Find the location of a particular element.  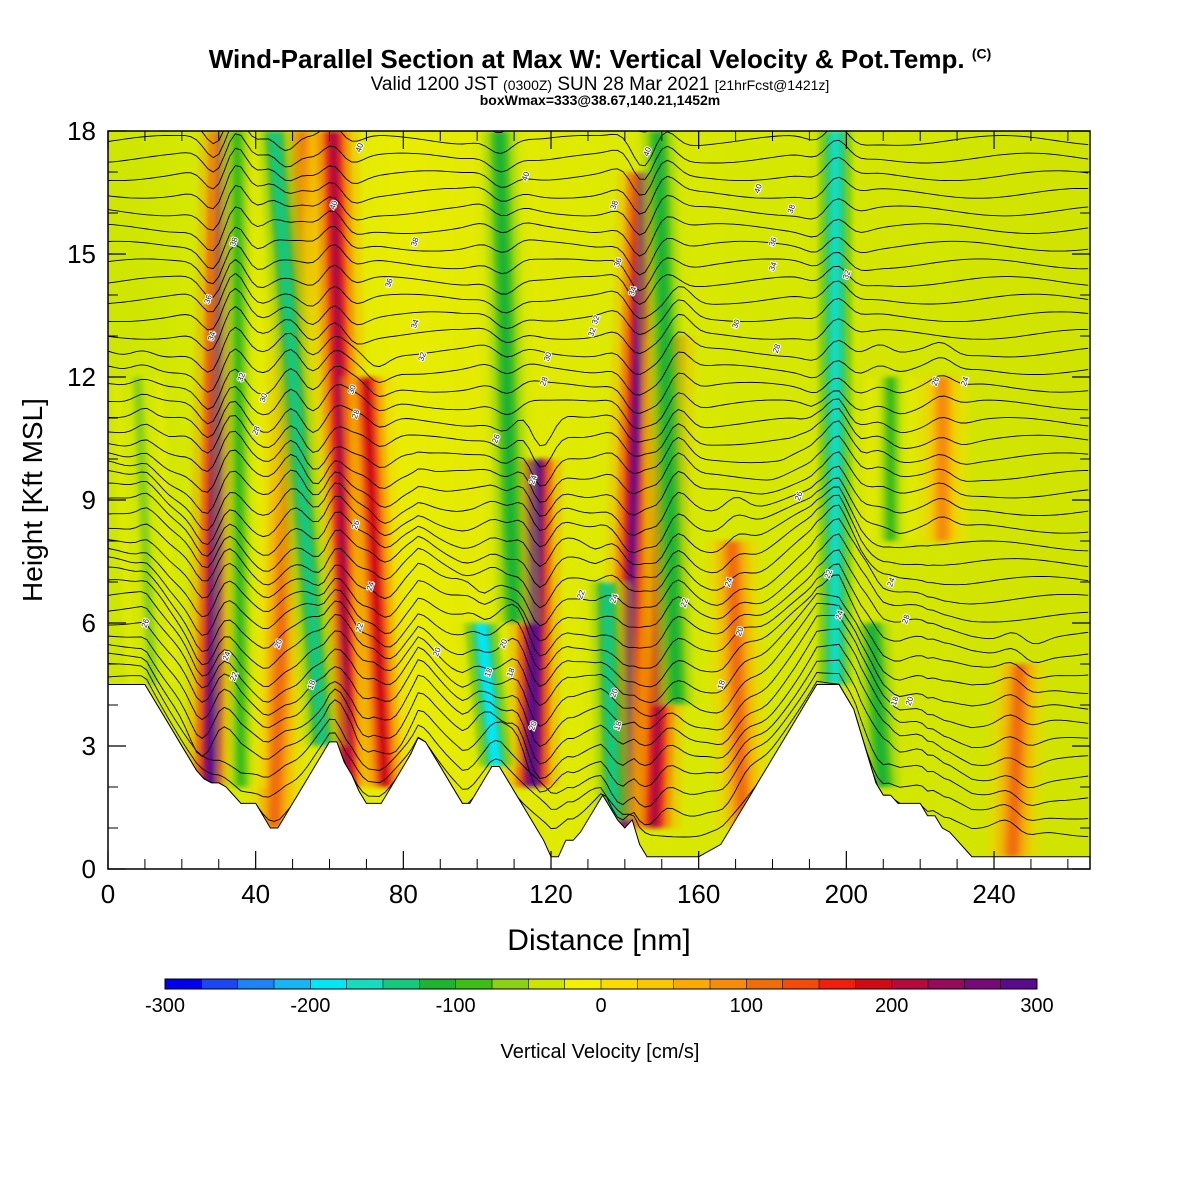

terrain-mask is located at coordinates (599, 777).